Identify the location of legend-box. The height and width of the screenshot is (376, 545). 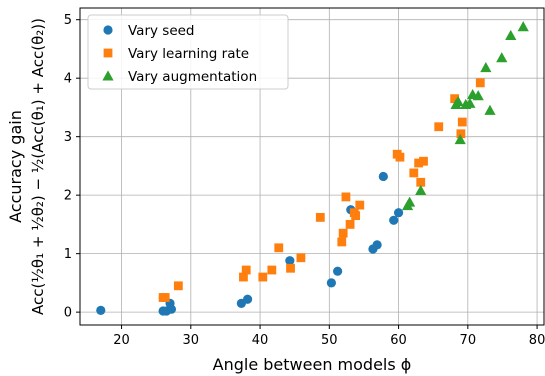
(188, 52).